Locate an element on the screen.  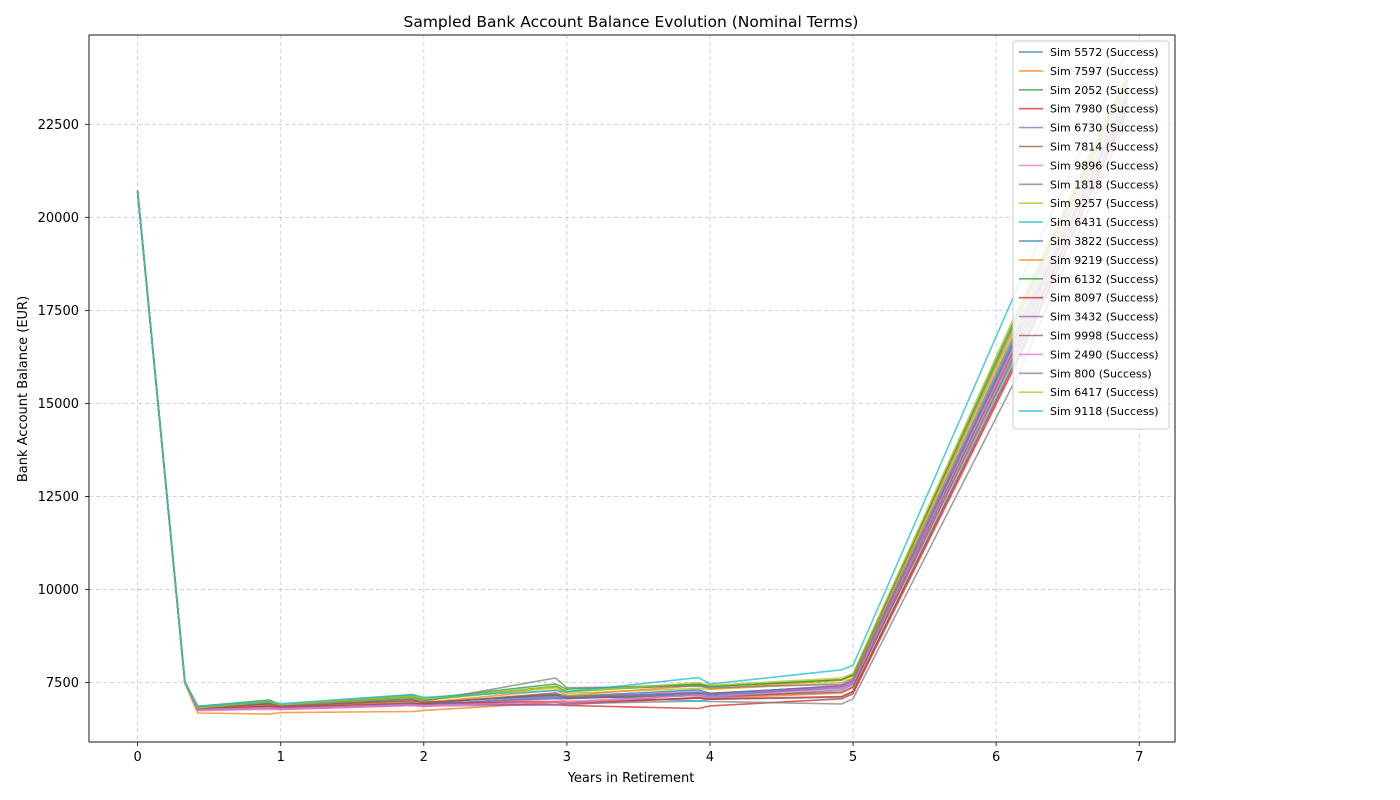
legend-label: Sim 9896 (Success) is located at coordinates (1104, 165).